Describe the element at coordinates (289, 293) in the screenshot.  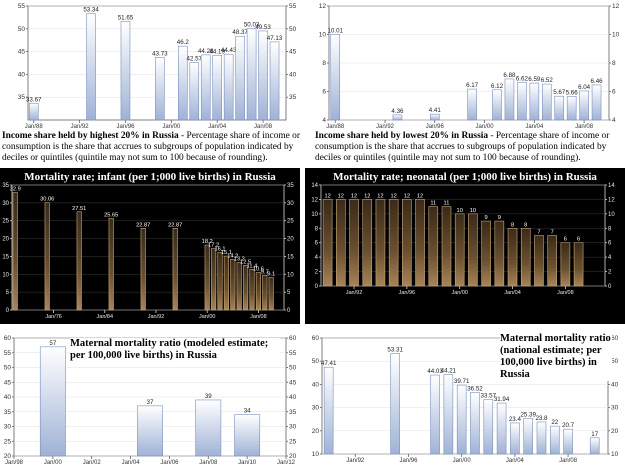
I see `y-tick-label: 5` at that location.